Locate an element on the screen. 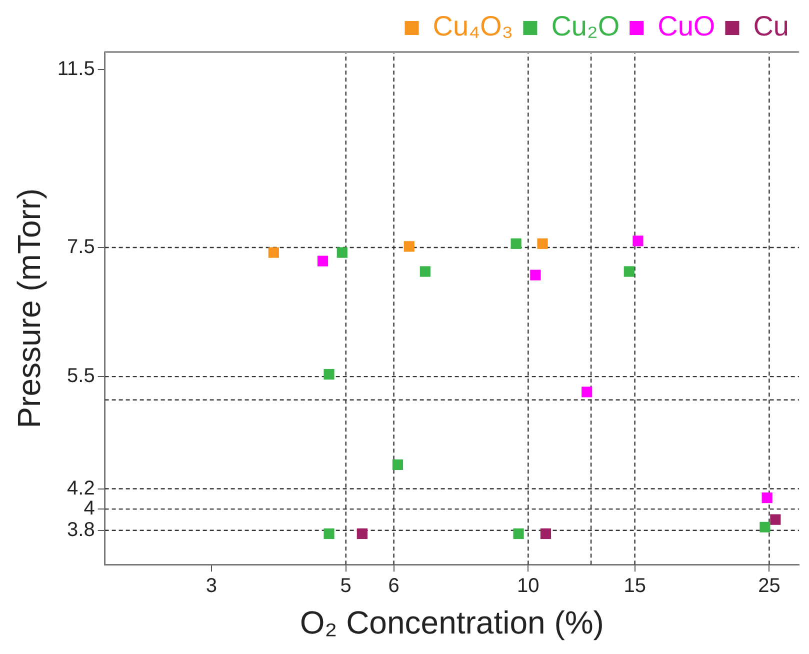  legend-label: CuO is located at coordinates (687, 26).